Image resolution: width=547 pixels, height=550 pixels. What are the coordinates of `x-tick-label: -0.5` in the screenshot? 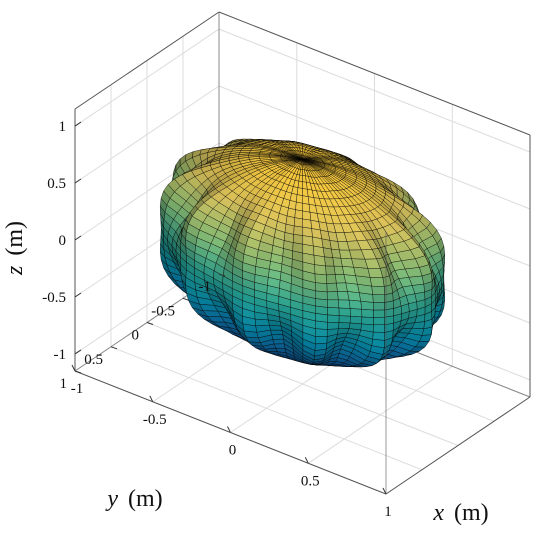 It's located at (155, 420).